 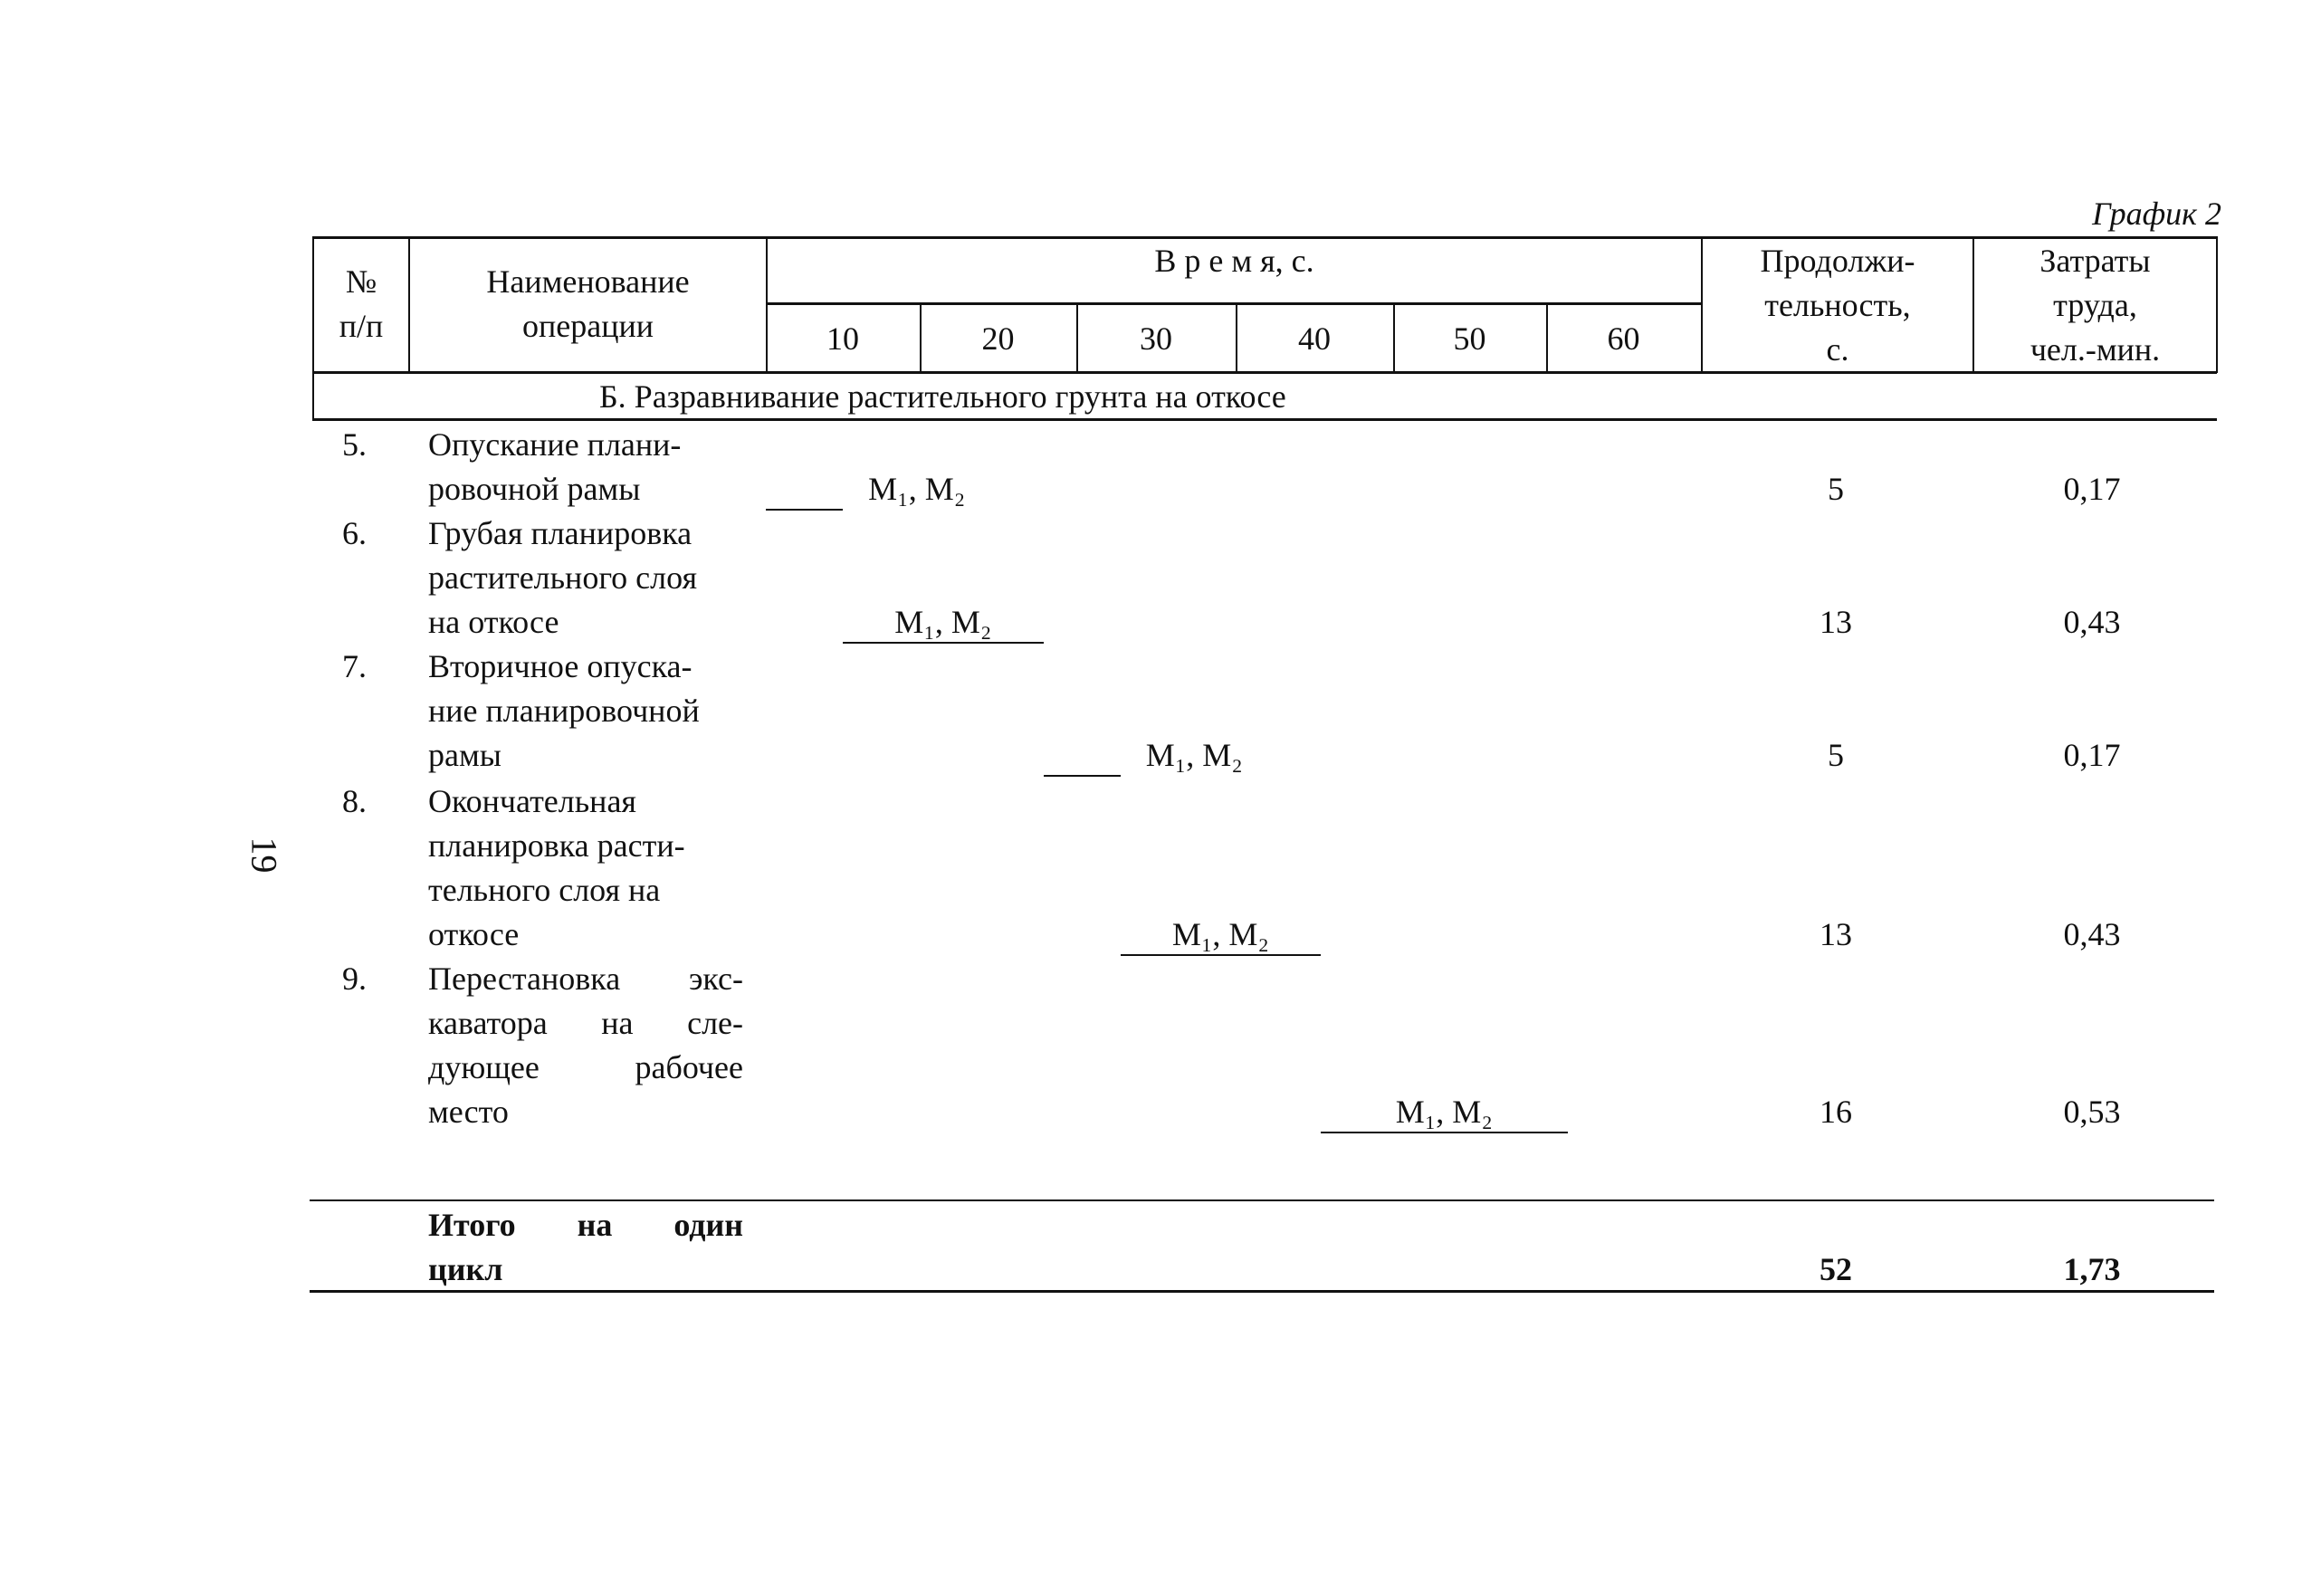 What do you see at coordinates (585, 1247) in the screenshot?
I see `total-label: Итого на один цикл` at bounding box center [585, 1247].